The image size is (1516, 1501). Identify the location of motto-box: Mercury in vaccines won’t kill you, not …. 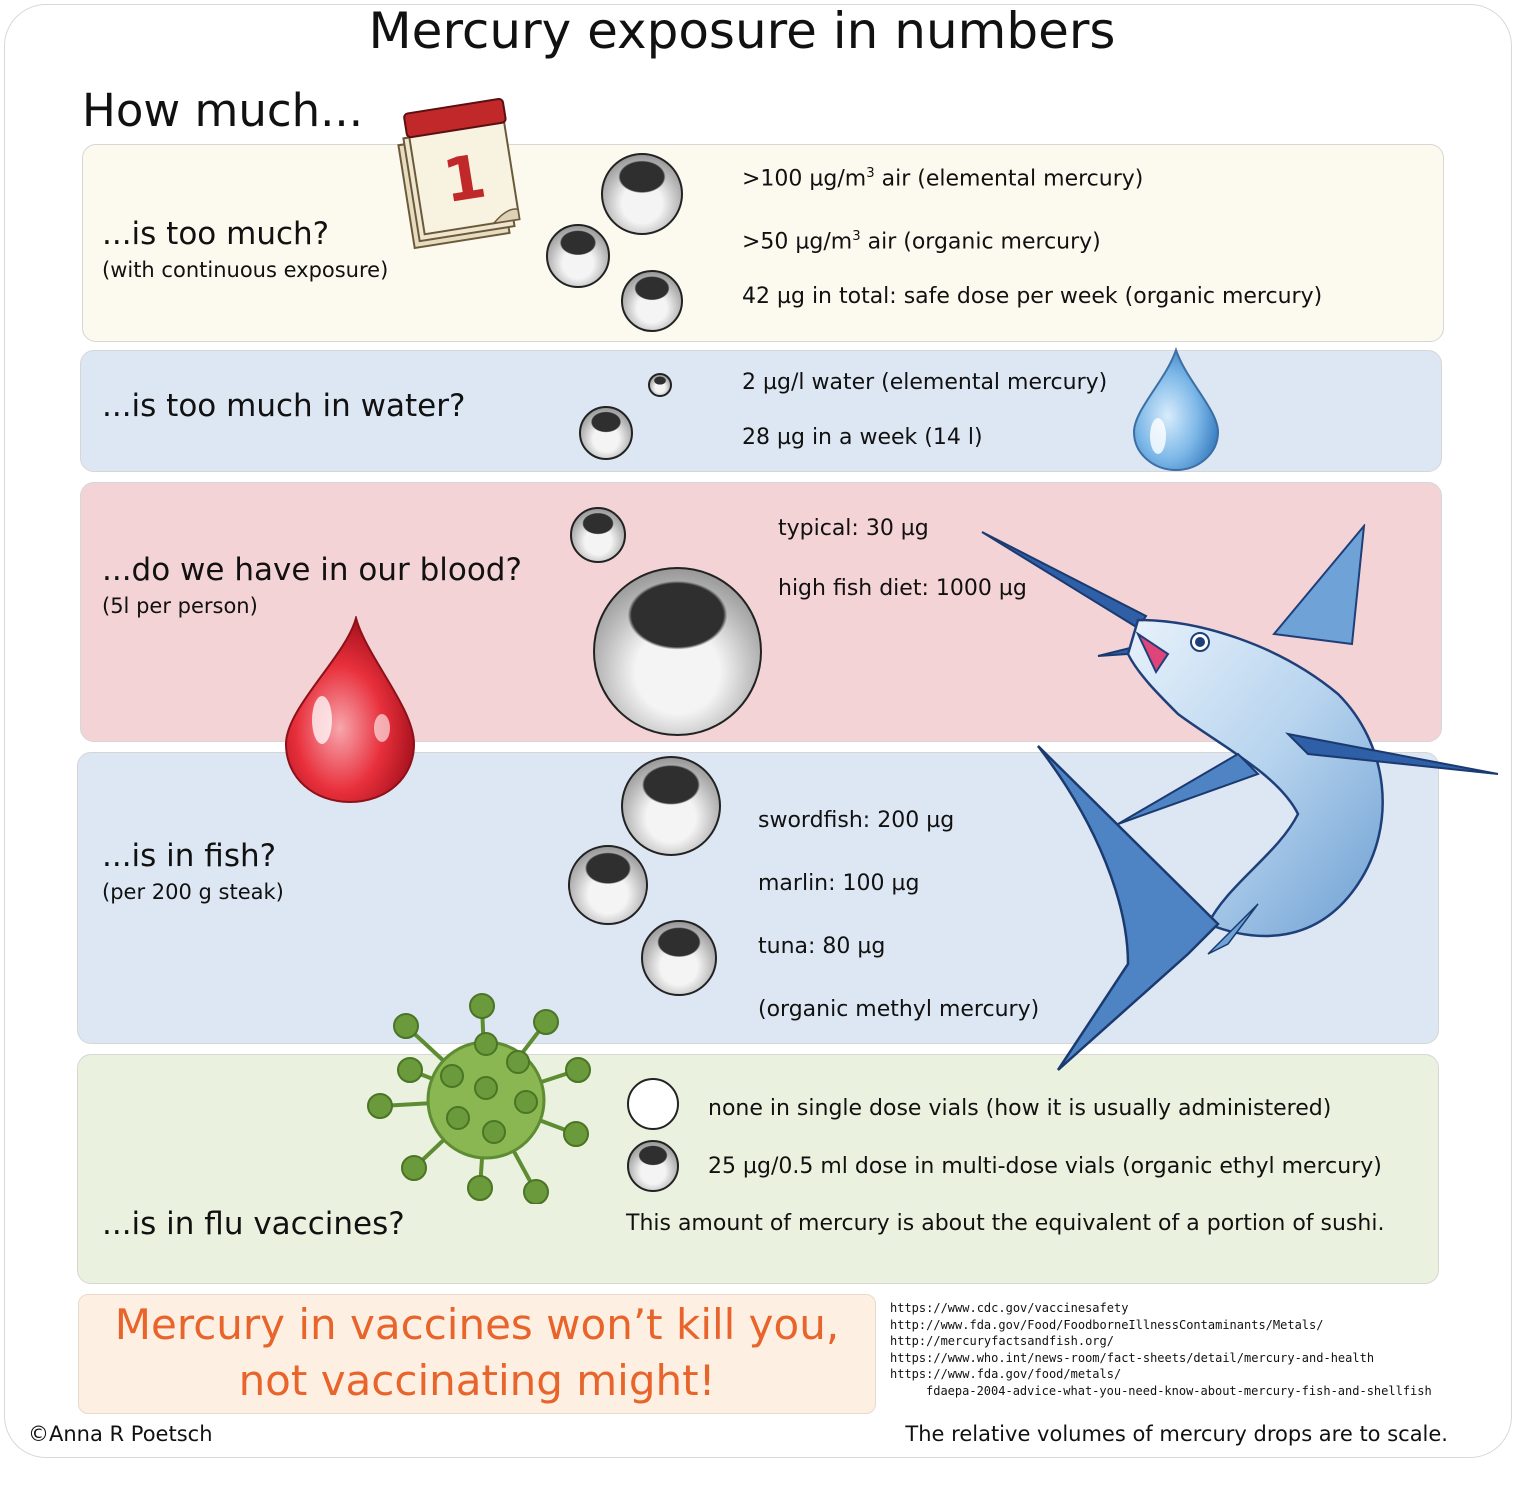
(477, 1354).